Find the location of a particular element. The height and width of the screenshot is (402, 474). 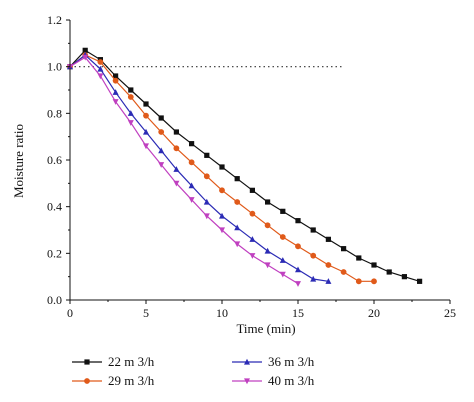

y-tick-label: 0.8 is located at coordinates (54, 113).